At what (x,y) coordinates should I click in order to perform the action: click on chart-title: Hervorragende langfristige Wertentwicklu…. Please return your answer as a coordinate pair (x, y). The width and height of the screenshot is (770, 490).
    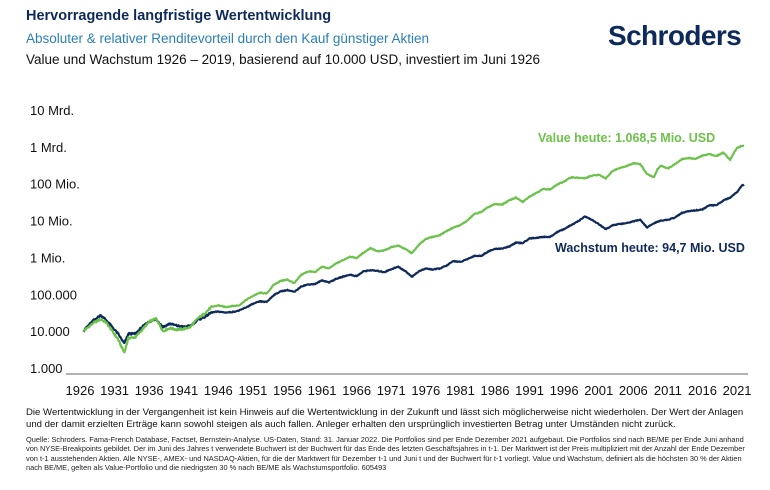
    Looking at the image, I should click on (179, 16).